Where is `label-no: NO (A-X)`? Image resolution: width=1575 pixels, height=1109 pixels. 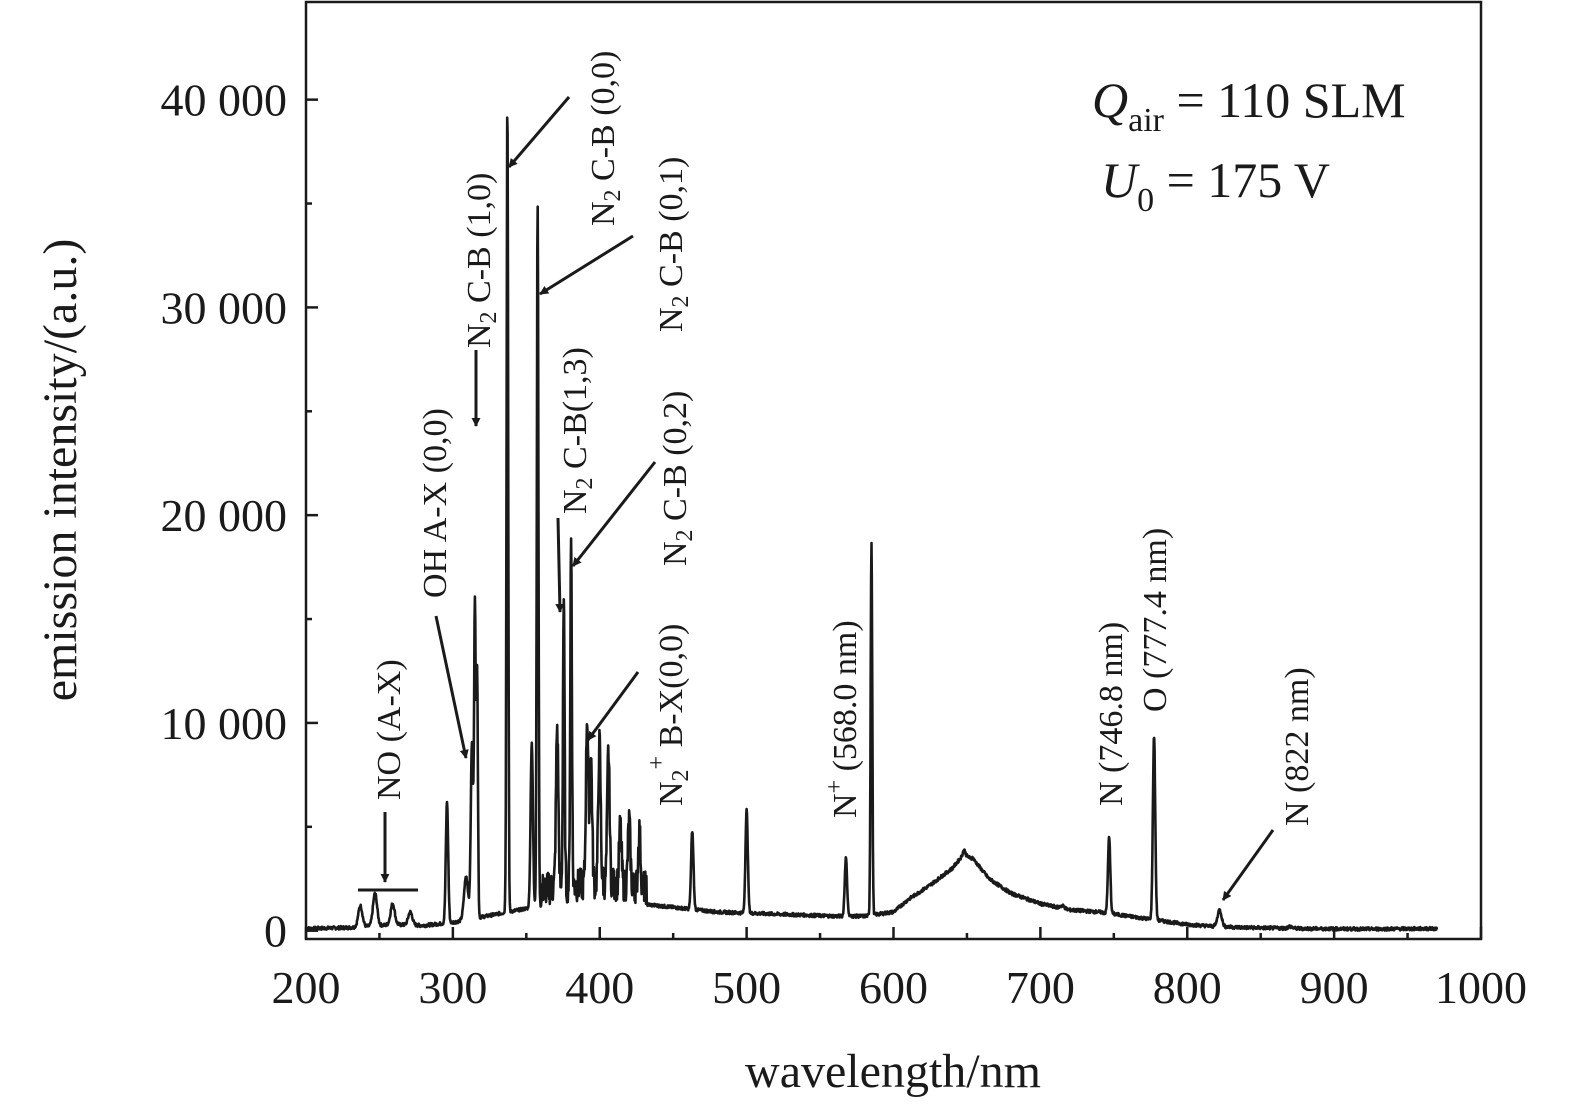
label-no: NO (A-X) is located at coordinates (389, 729).